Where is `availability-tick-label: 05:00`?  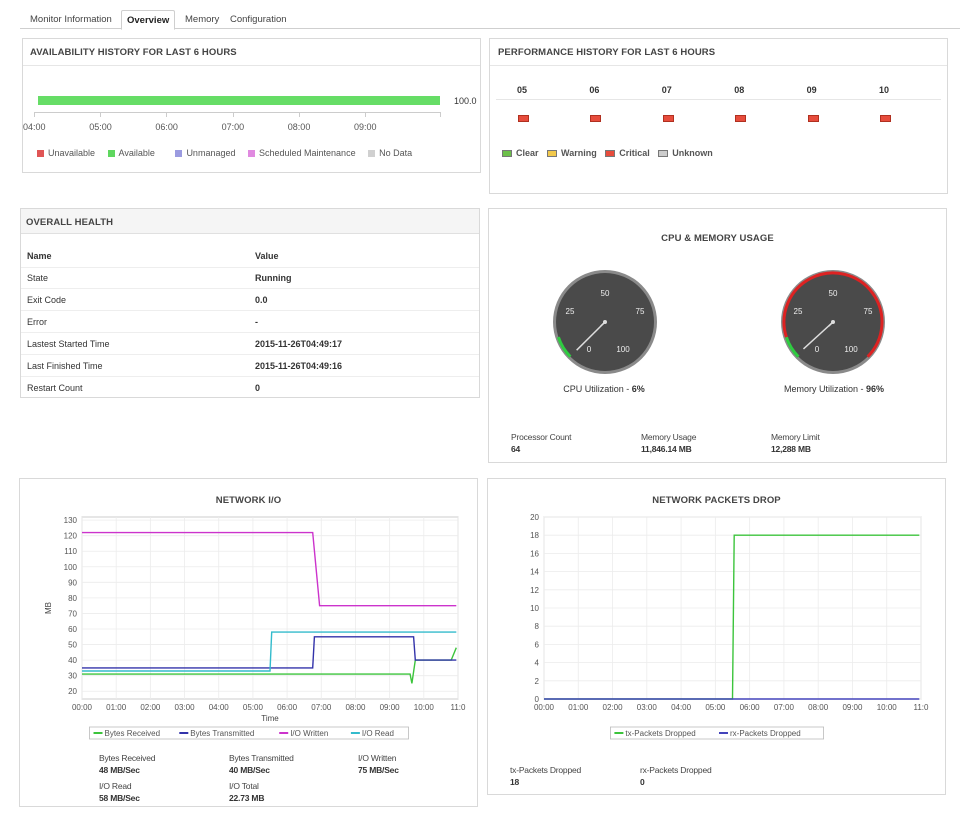 availability-tick-label: 05:00 is located at coordinates (100, 127).